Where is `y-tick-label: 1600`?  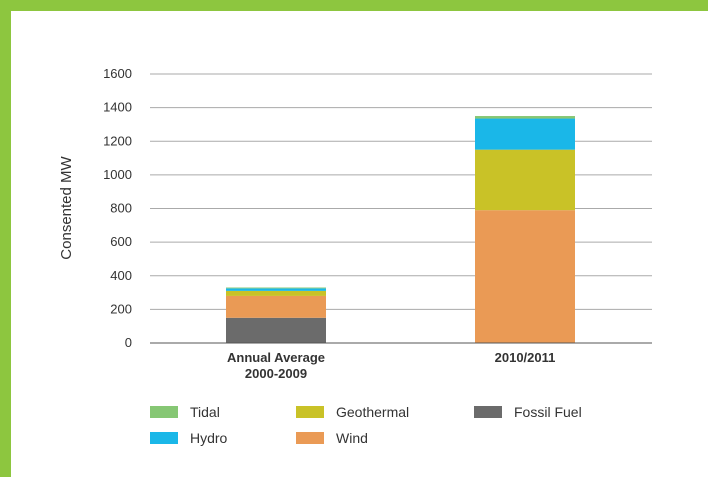 y-tick-label: 1600 is located at coordinates (117, 73).